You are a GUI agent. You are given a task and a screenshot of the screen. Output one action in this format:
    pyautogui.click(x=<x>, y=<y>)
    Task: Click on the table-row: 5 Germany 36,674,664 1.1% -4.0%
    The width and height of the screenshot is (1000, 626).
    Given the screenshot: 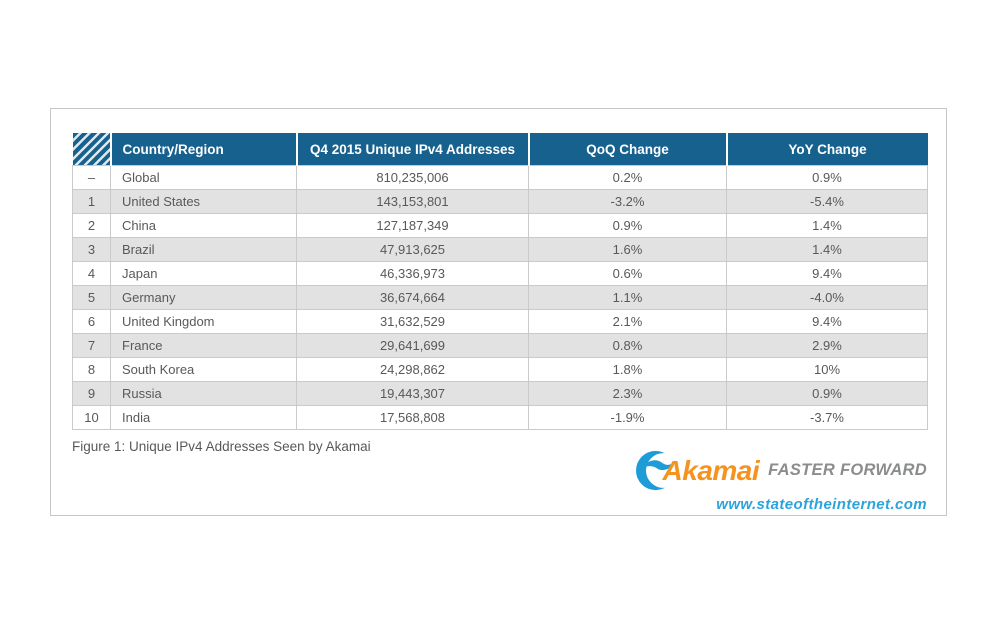 What is the action you would take?
    pyautogui.click(x=500, y=297)
    